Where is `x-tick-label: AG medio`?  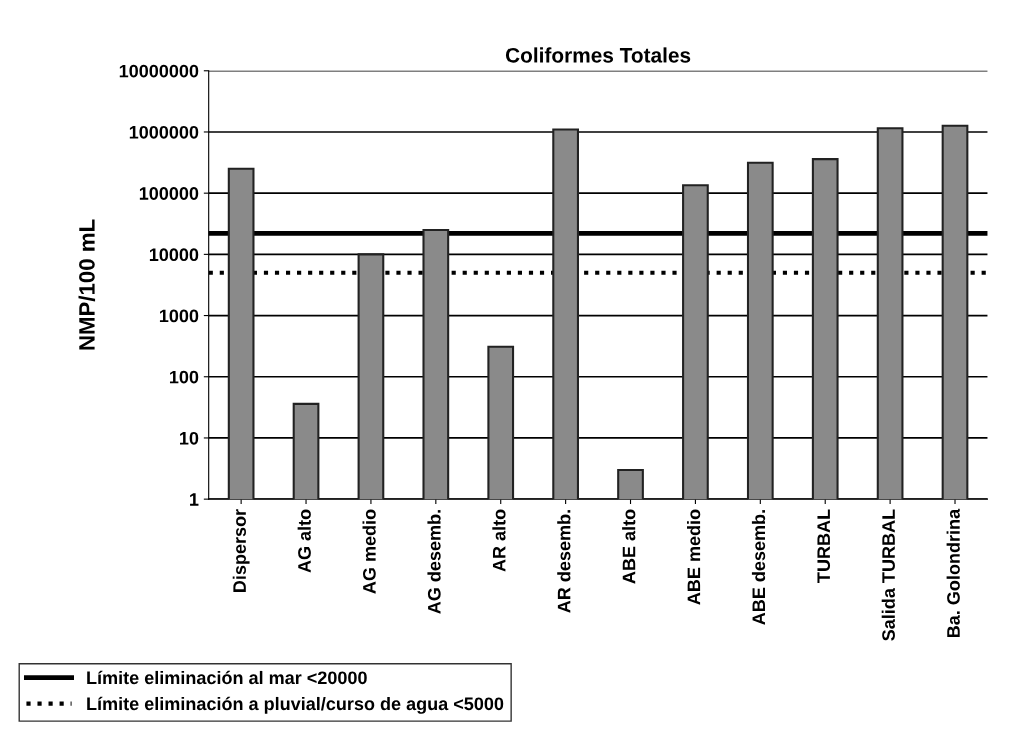 x-tick-label: AG medio is located at coordinates (369, 551).